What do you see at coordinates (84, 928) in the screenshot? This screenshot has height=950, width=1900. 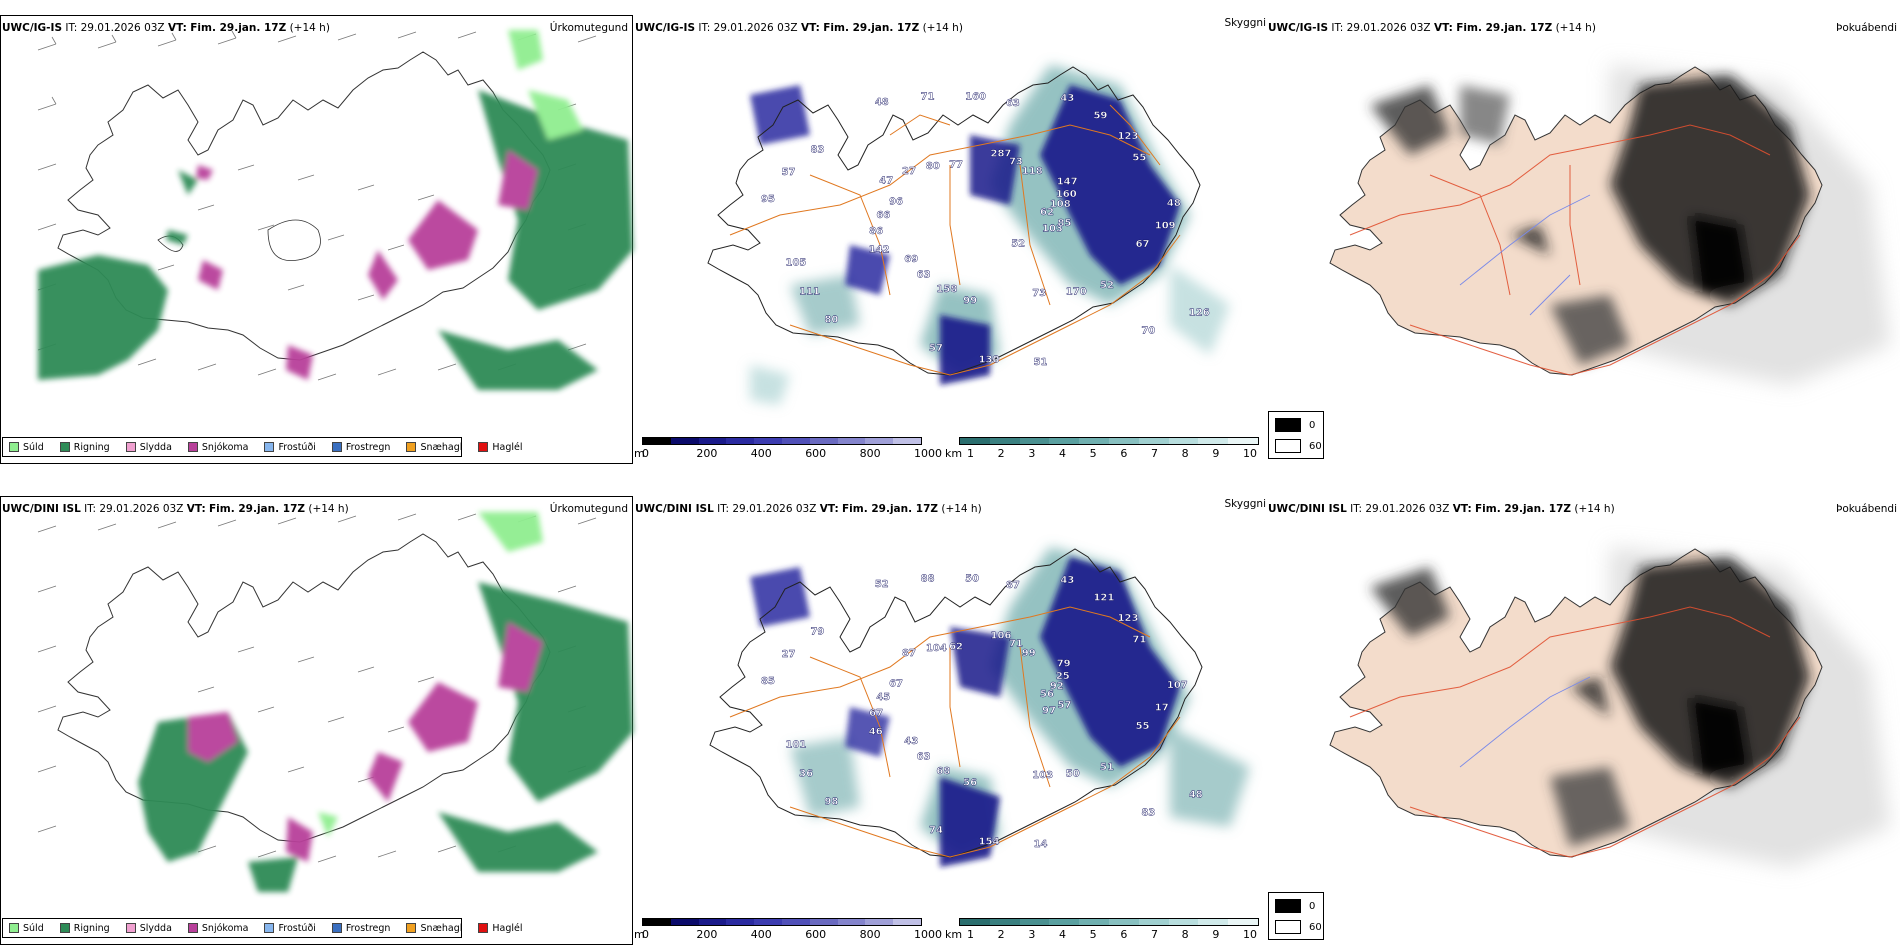 I see `legend-item-rigning: Rigning` at bounding box center [84, 928].